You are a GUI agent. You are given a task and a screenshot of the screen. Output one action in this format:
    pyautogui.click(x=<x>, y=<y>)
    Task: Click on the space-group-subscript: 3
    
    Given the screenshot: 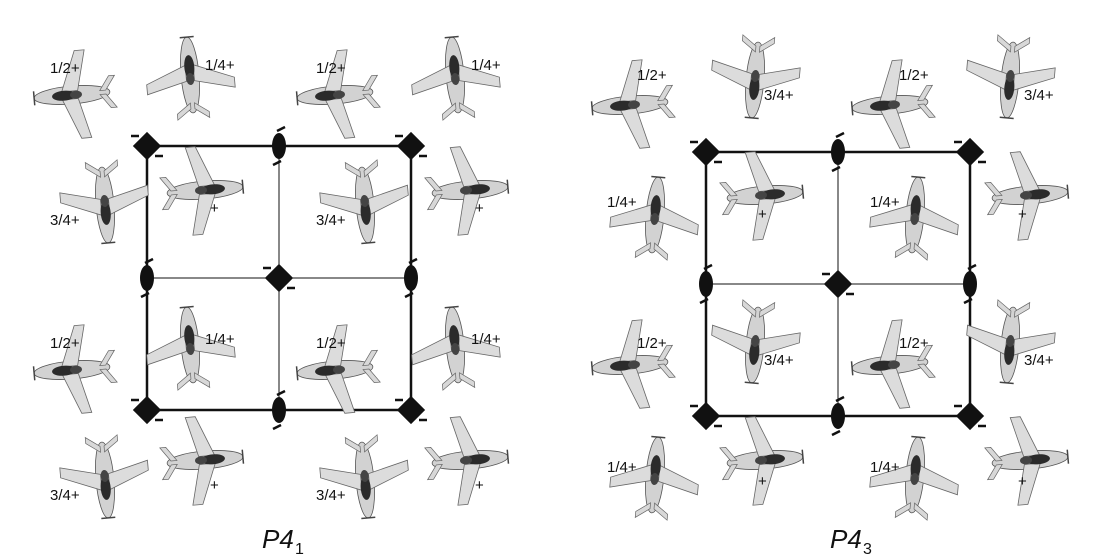 What is the action you would take?
    pyautogui.click(x=867, y=549)
    